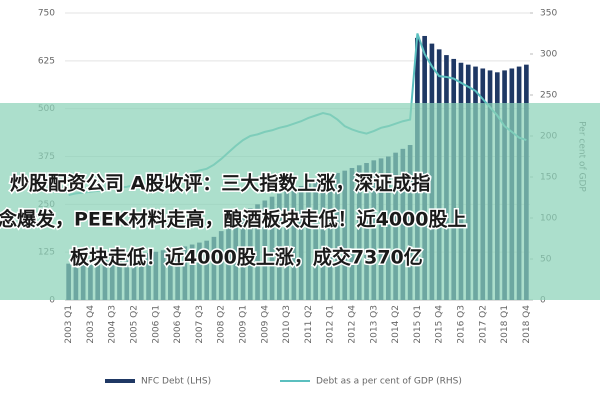  Describe the element at coordinates (135, 324) in the screenshot. I see `x-tick-label: 2005 Q2` at that location.